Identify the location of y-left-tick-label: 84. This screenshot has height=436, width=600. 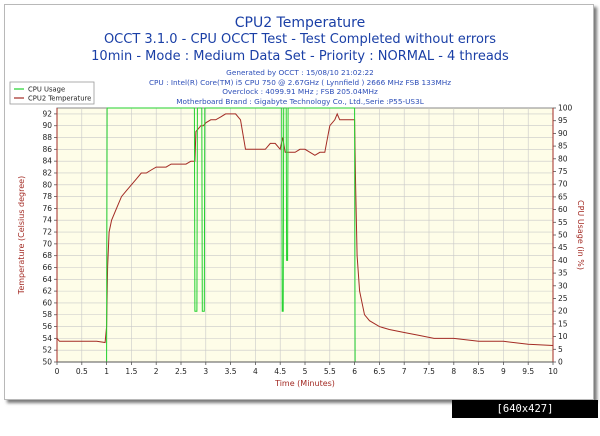
(47, 161).